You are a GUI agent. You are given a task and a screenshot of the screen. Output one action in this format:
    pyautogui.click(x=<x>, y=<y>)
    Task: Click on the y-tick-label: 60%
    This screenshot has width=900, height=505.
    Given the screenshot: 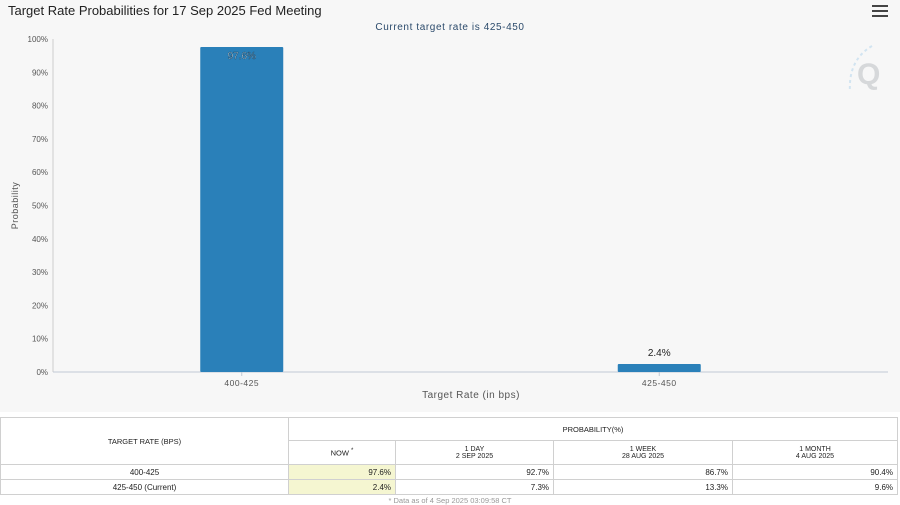 What is the action you would take?
    pyautogui.click(x=40, y=172)
    